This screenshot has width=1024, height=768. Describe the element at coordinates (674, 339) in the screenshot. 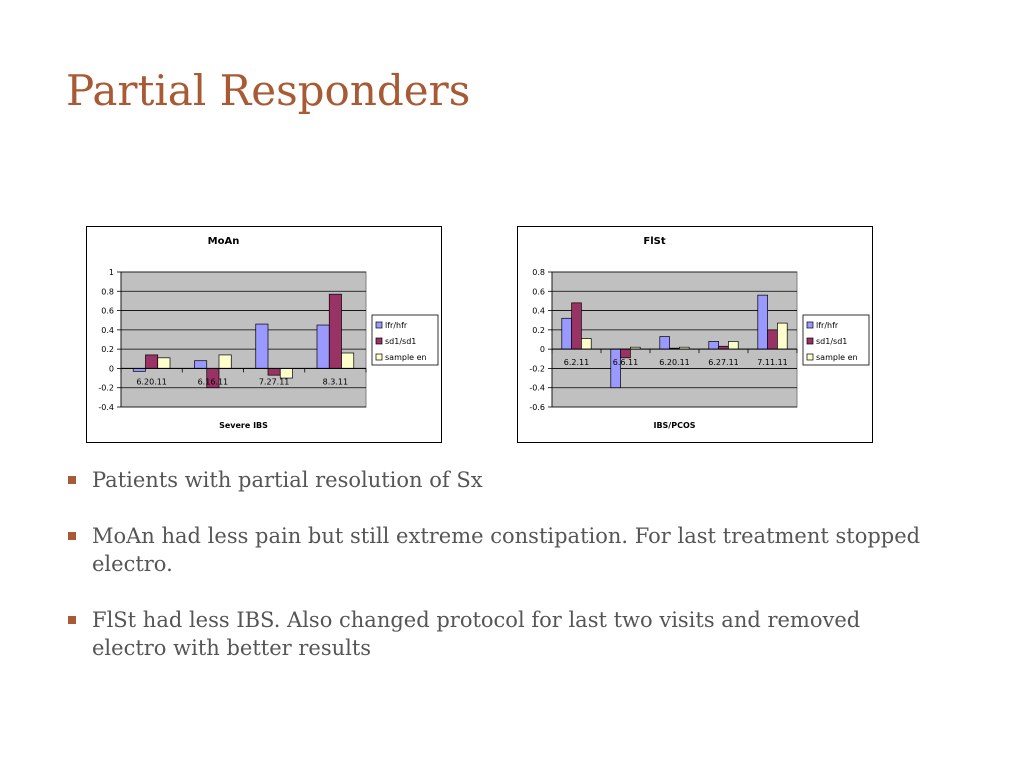

I see `plot-area` at that location.